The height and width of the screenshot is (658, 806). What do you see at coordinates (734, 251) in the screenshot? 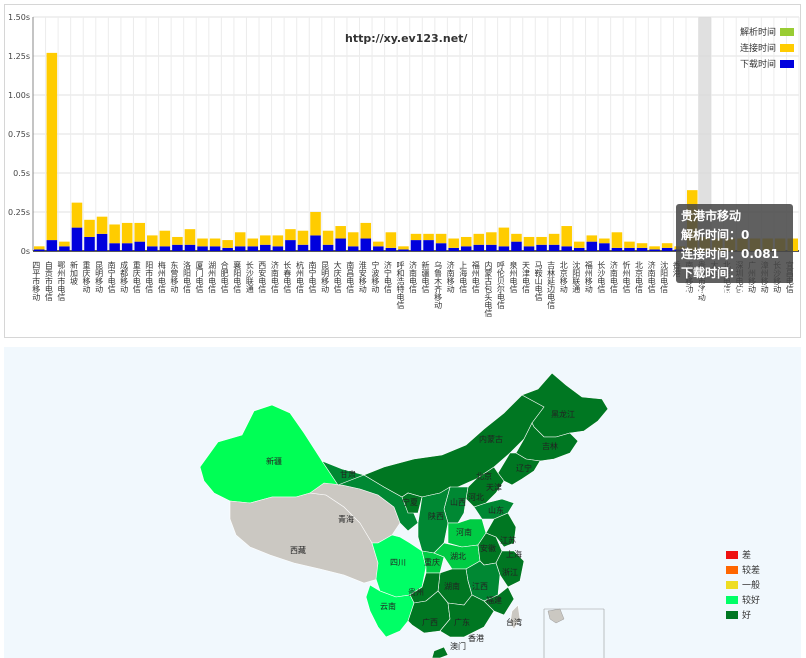
I see `chart-tooltip: 贵港市移动 解析时间：0 连接时间：0.081 下载时间：0.000043` at bounding box center [734, 251].